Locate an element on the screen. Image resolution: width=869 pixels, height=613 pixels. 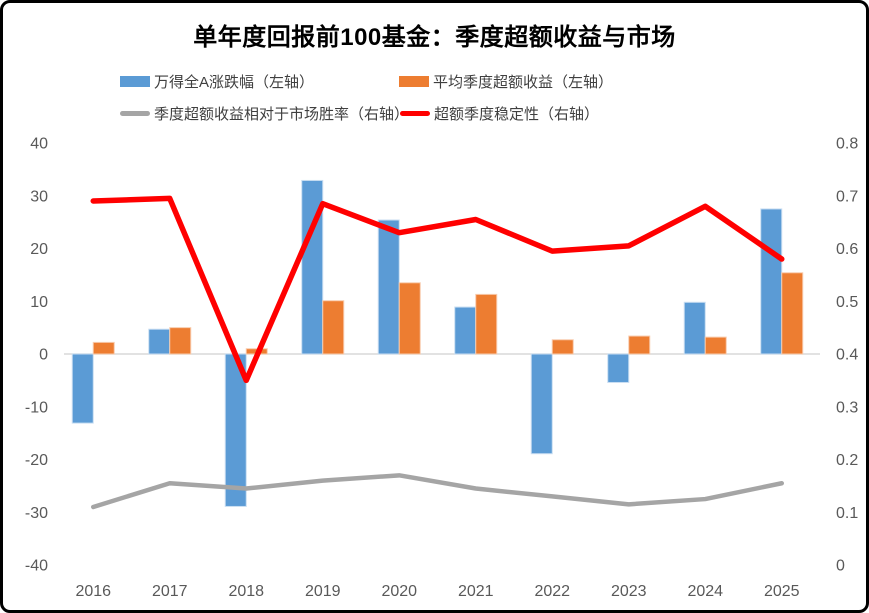
left-axis-tick: -40 is located at coordinates (36, 566).